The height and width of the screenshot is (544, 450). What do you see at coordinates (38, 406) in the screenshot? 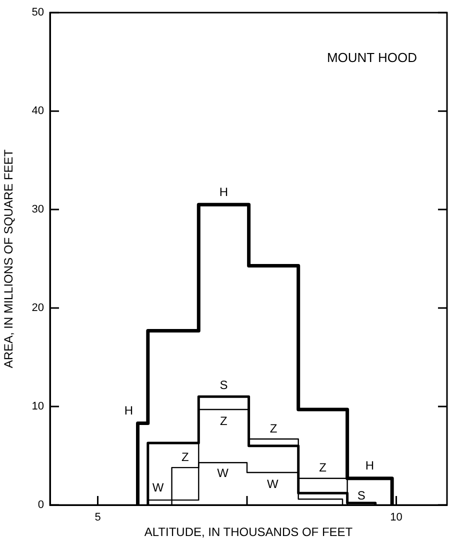
I see `y-tick-label: 10` at bounding box center [38, 406].